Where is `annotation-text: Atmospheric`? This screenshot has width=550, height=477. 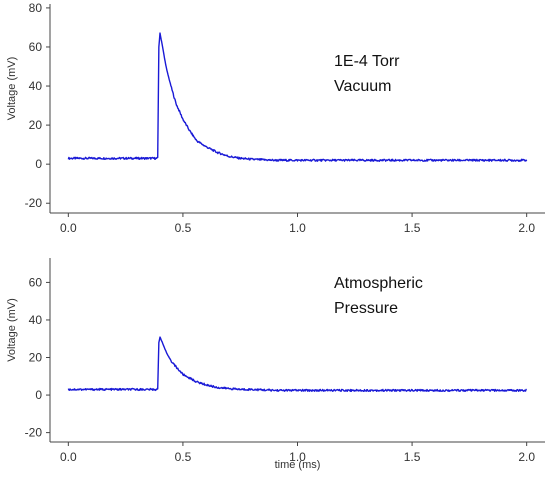 annotation-text: Atmospheric is located at coordinates (378, 283).